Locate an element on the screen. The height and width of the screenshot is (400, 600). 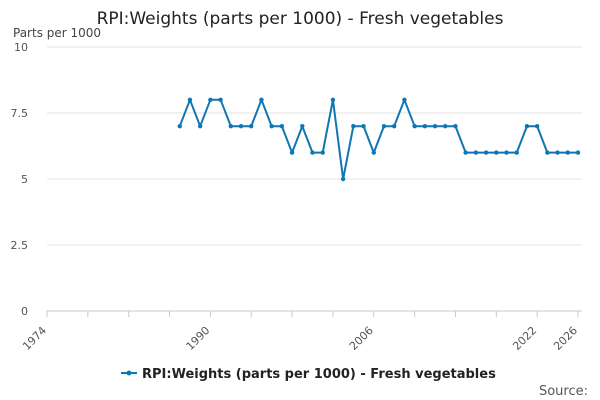
y-tick-label: 2.5 is located at coordinates (20, 245).